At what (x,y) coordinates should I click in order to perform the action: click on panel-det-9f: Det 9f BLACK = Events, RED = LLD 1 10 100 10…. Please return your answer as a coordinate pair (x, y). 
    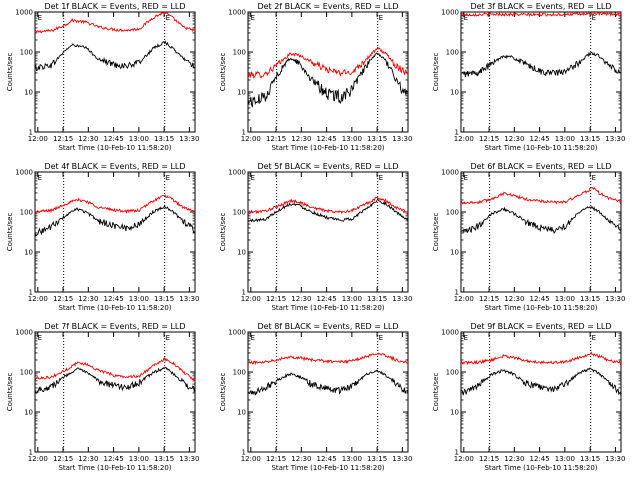
    Looking at the image, I should click on (528, 397).